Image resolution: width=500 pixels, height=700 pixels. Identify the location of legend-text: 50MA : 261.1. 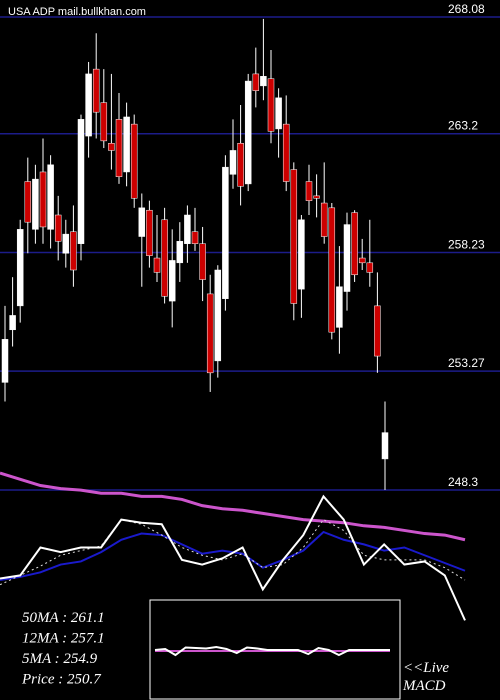
(63, 618).